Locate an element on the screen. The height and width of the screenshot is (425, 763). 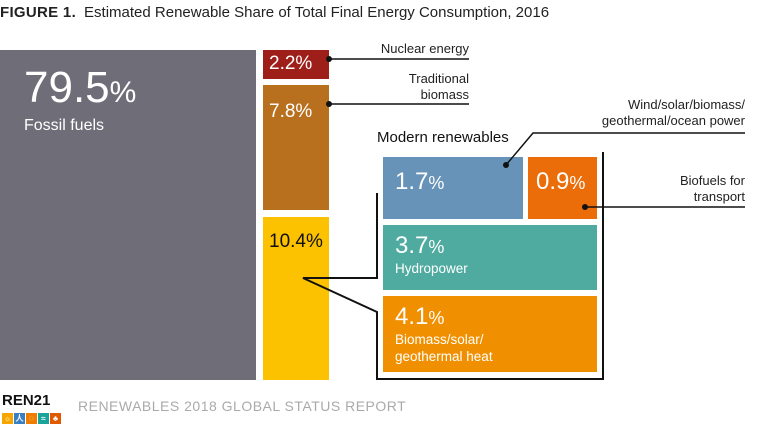
biofuels-dot is located at coordinates (585, 207).